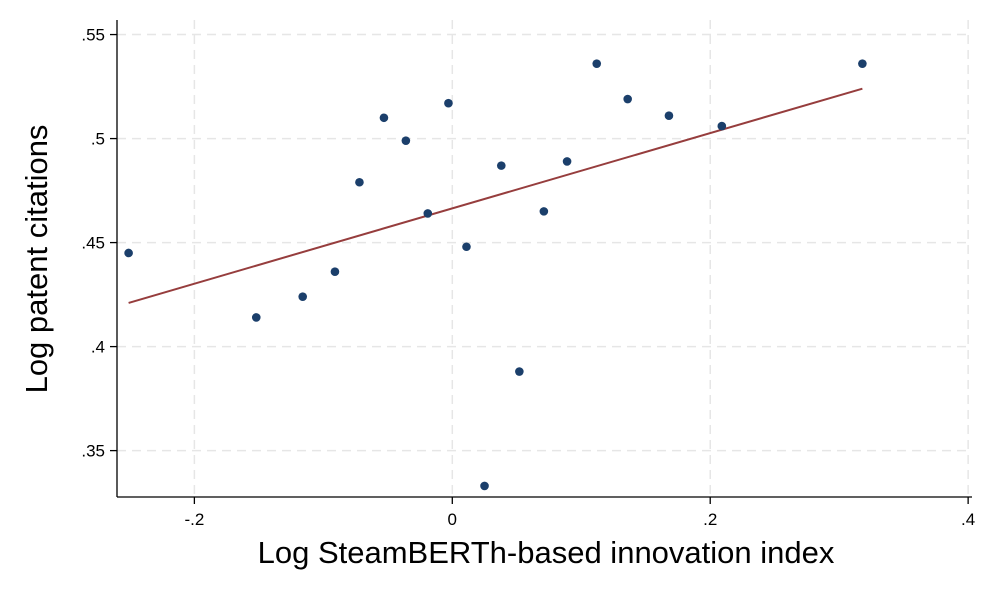 The image size is (996, 598). I want to click on y-tick-label-3: .5, so click(98, 139).